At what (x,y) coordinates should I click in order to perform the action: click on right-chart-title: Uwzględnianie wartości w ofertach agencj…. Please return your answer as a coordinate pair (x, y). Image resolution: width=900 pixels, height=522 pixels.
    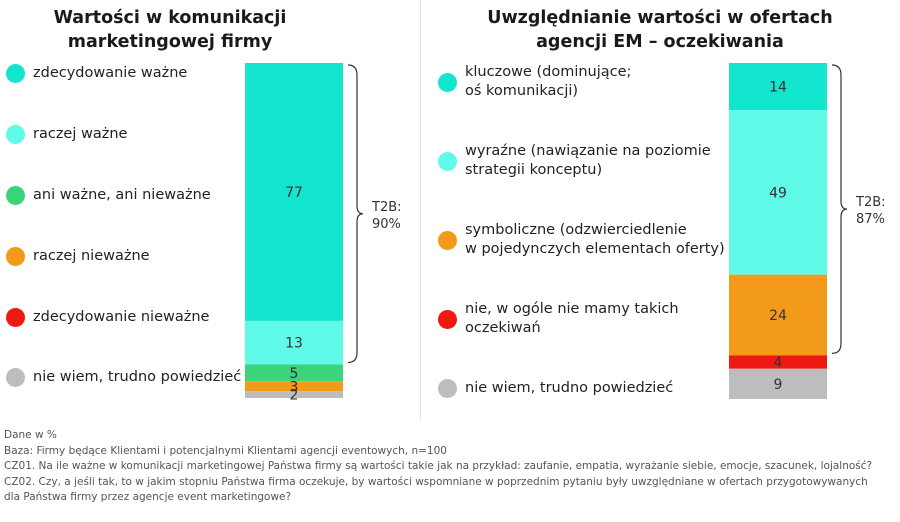
    Looking at the image, I should click on (660, 30).